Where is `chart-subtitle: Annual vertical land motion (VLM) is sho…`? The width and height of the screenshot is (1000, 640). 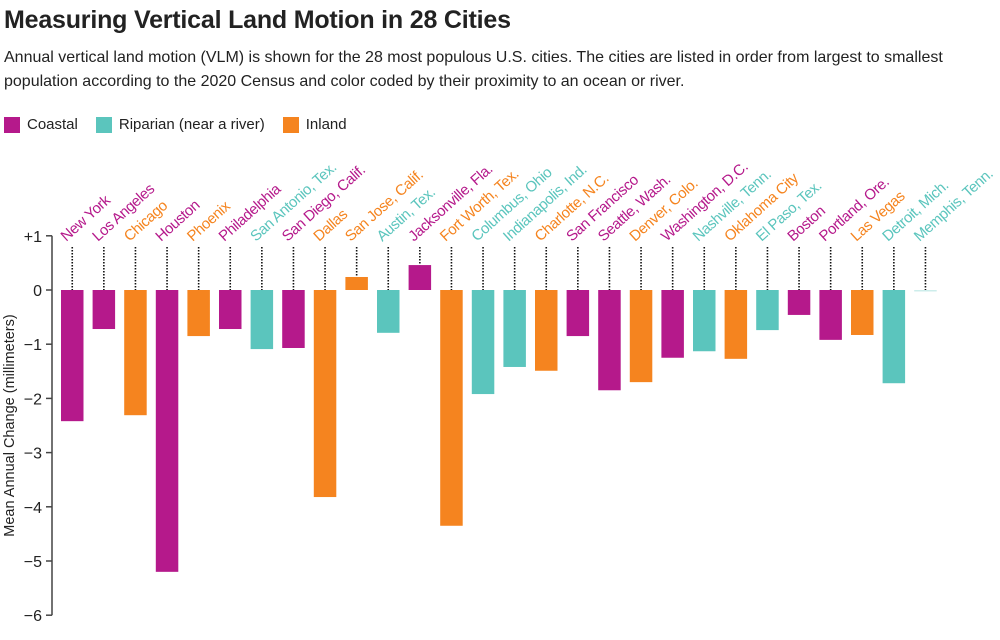
chart-subtitle: Annual vertical land motion (VLM) is sho… is located at coordinates (473, 69).